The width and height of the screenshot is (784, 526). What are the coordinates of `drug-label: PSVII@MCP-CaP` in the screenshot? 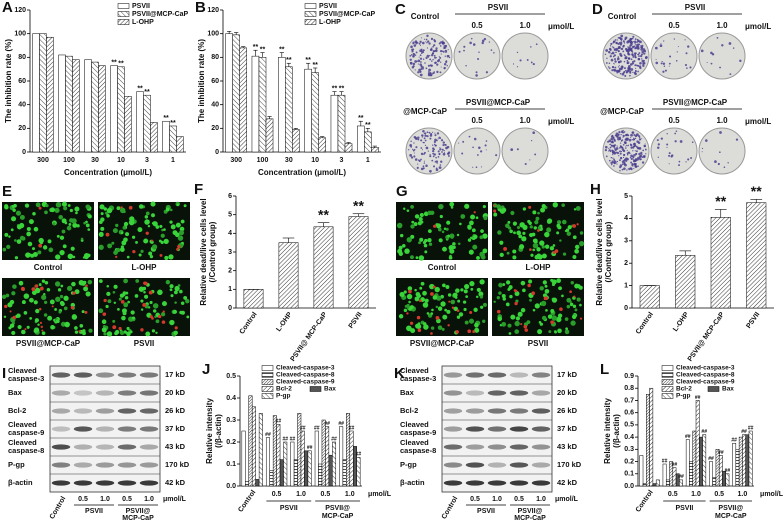 It's located at (695, 102).